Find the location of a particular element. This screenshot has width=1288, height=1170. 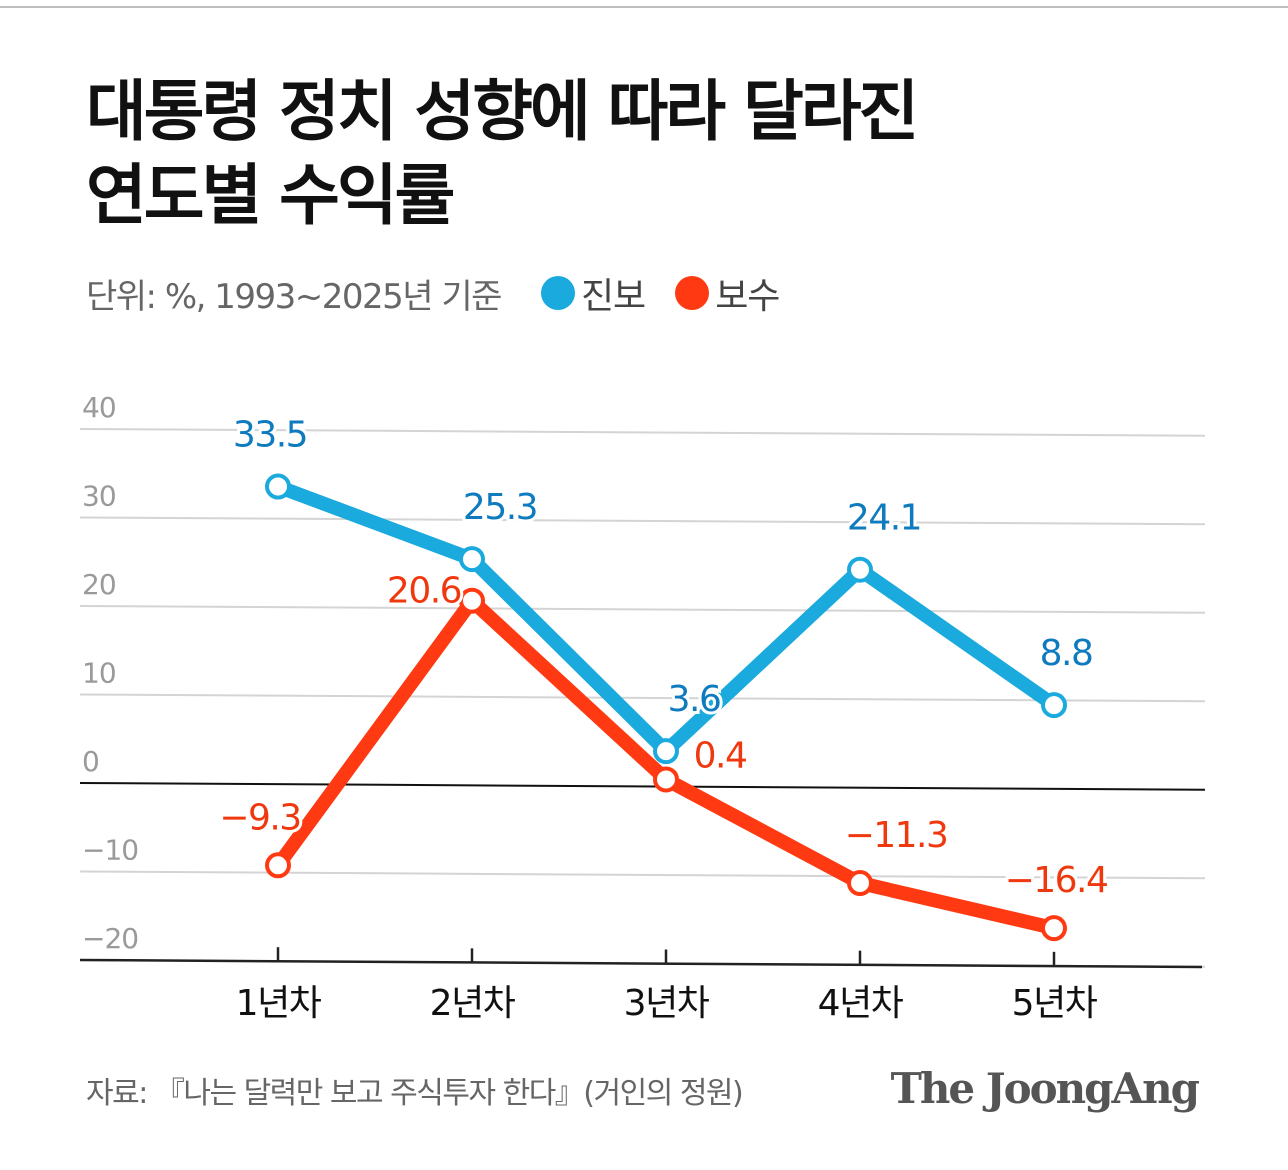

y-axis-ticks: 40 30 20 10 0 −10 −20 is located at coordinates (110, 673).